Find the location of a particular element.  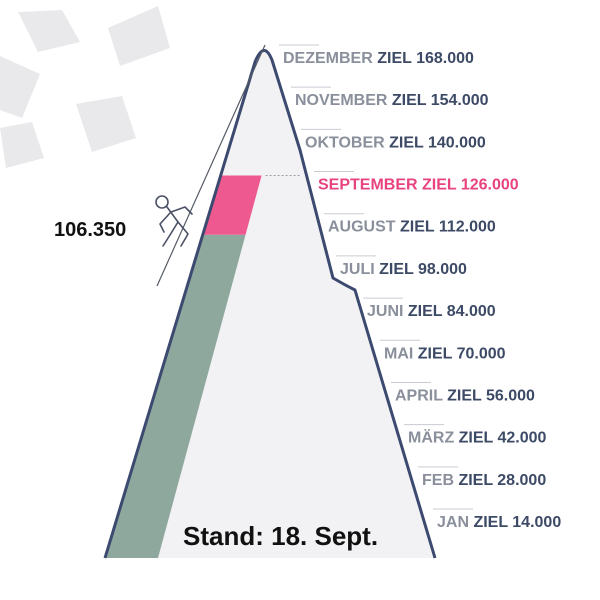

goal-month: JAN is located at coordinates (455, 522).